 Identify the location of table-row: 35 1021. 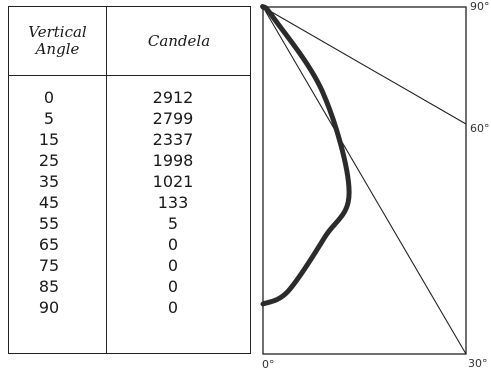
(129, 181).